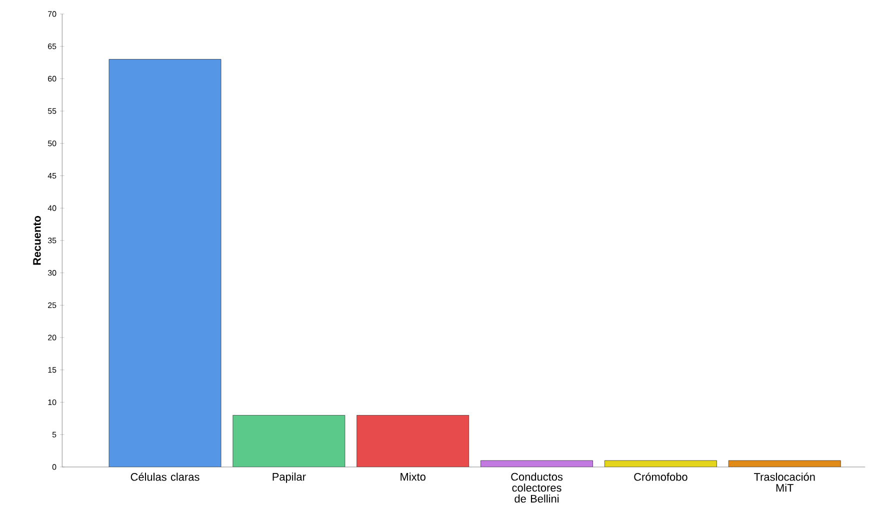 Image resolution: width=878 pixels, height=526 pixels. Describe the element at coordinates (413, 476) in the screenshot. I see `x-tick-label: Mixto` at that location.